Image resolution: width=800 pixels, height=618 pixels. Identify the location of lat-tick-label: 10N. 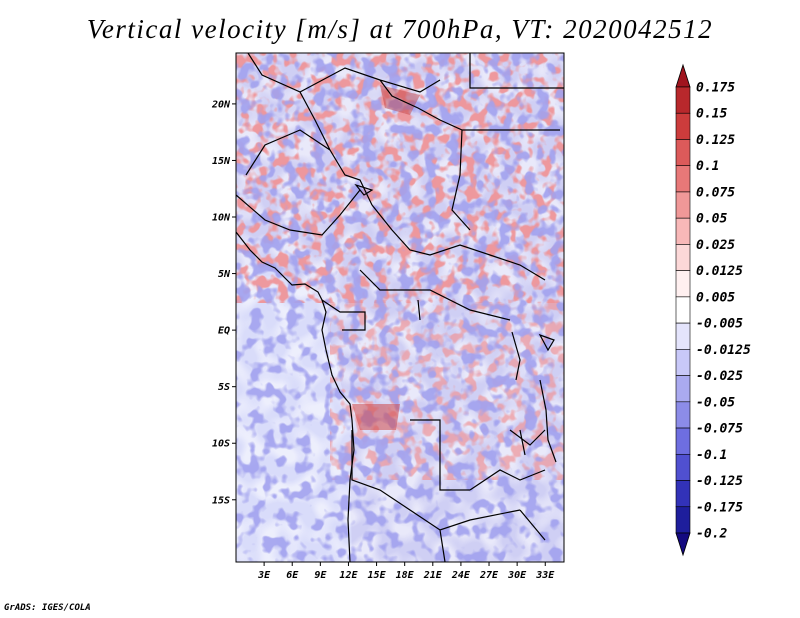
(221, 218).